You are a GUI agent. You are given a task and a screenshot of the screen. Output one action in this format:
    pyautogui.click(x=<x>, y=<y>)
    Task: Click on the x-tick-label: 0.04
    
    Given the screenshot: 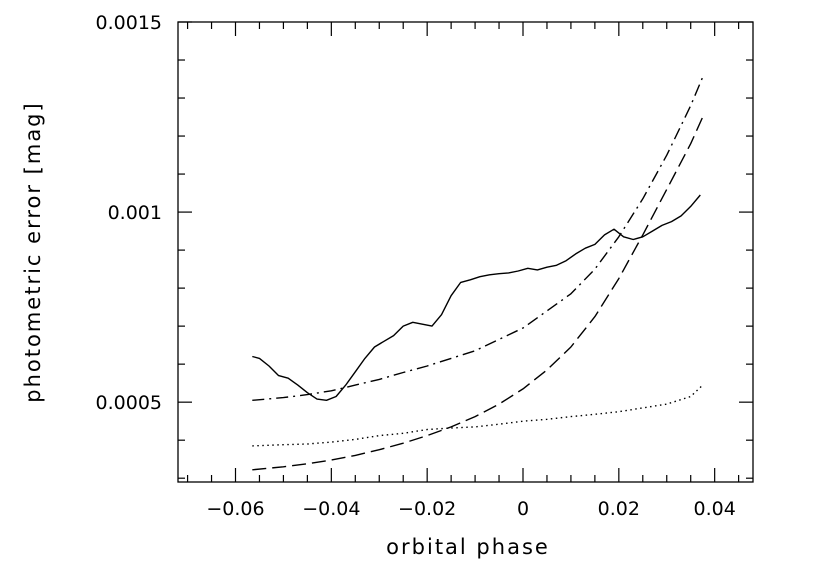 What is the action you would take?
    pyautogui.click(x=715, y=509)
    